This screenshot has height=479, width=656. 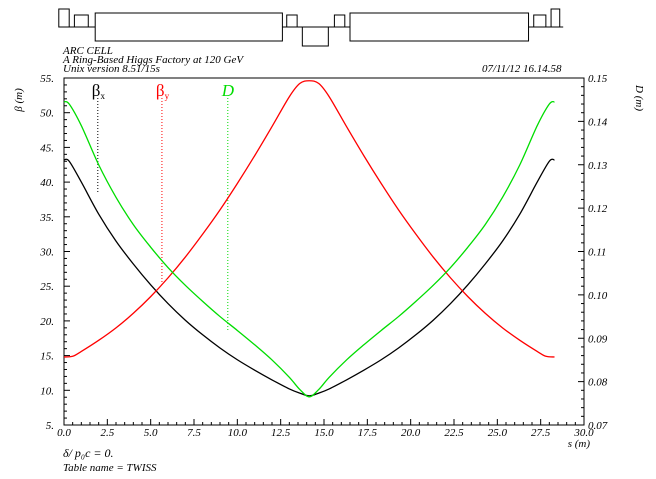 What do you see at coordinates (153, 60) in the screenshot?
I see `chart-subtitle: A Ring-Based Higgs Factory at 120 GeV` at bounding box center [153, 60].